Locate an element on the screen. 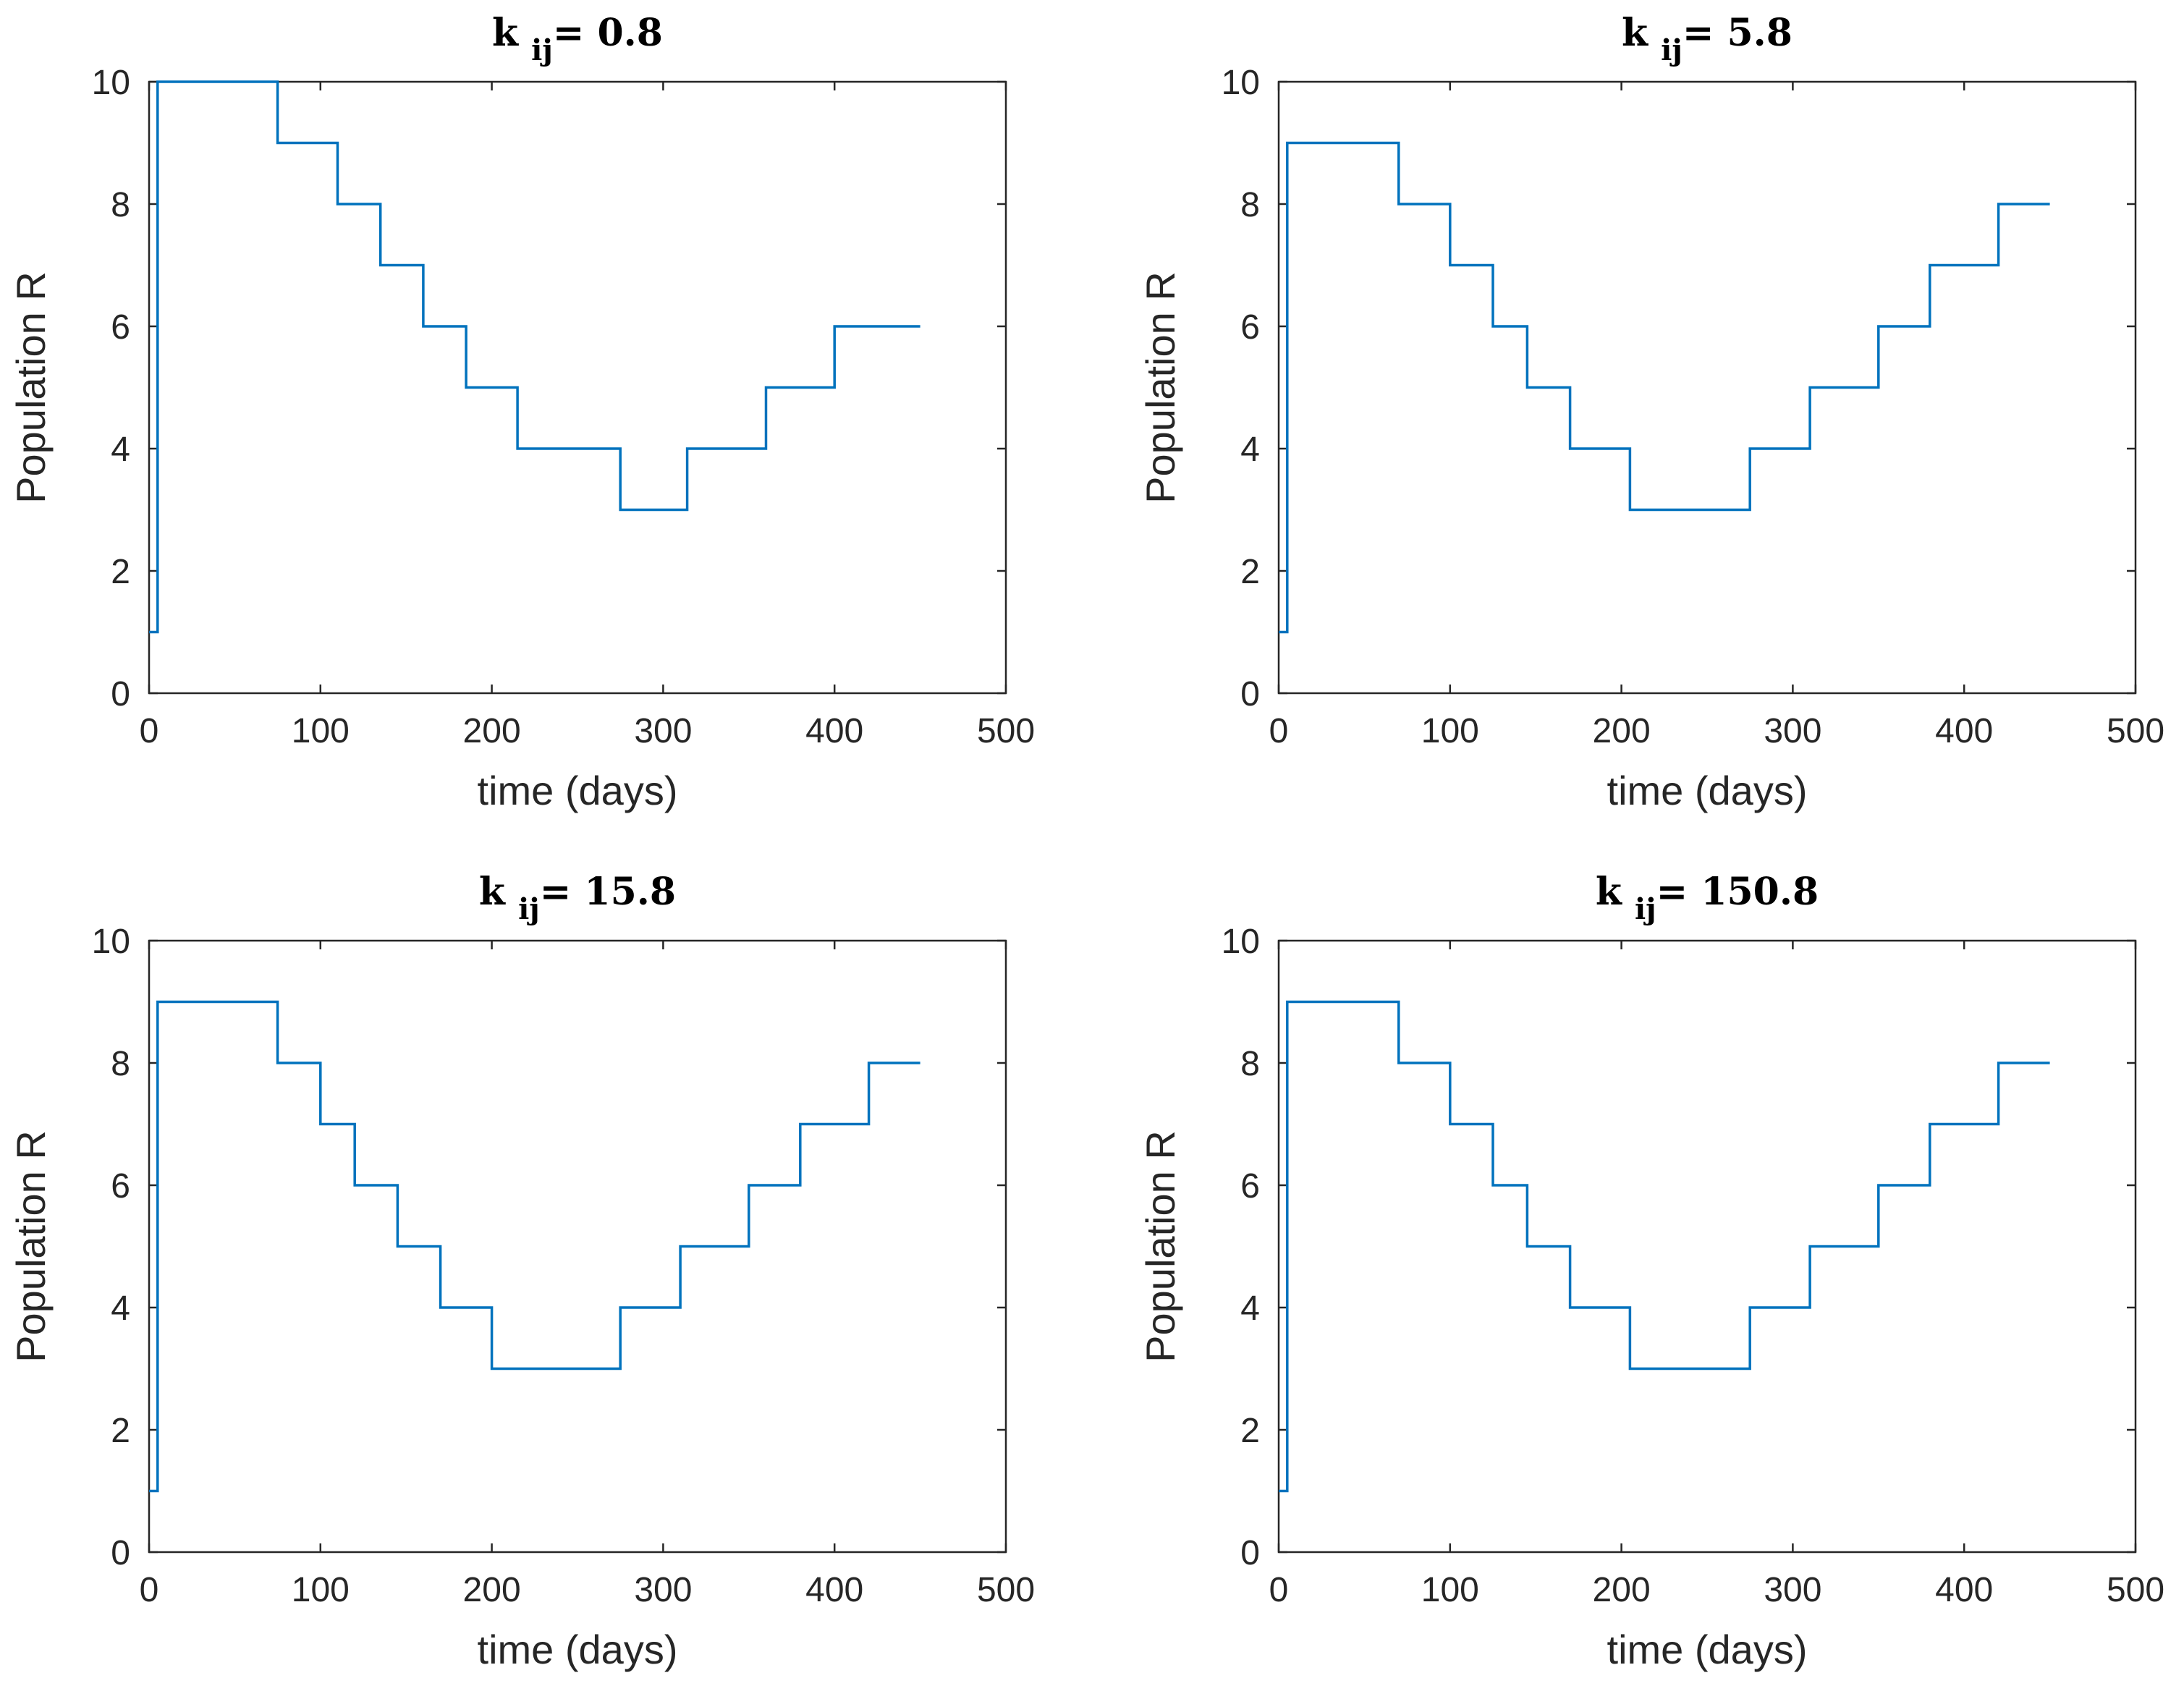  title-value: = 150.8 is located at coordinates (1737, 892).